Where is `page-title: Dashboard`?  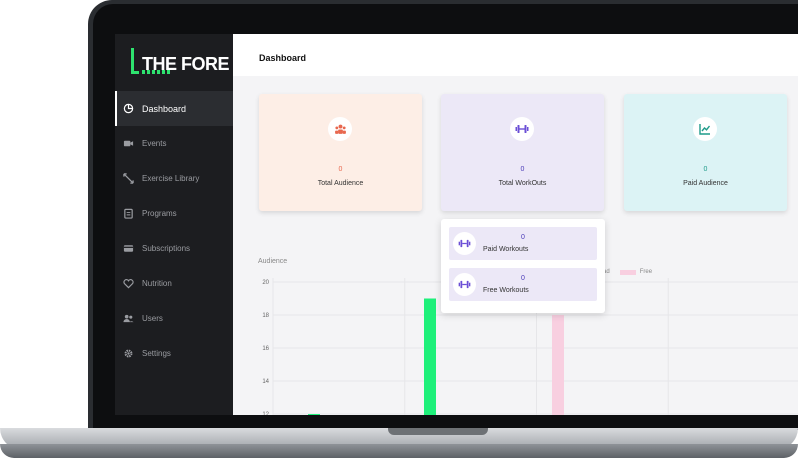
page-title: Dashboard is located at coordinates (283, 58).